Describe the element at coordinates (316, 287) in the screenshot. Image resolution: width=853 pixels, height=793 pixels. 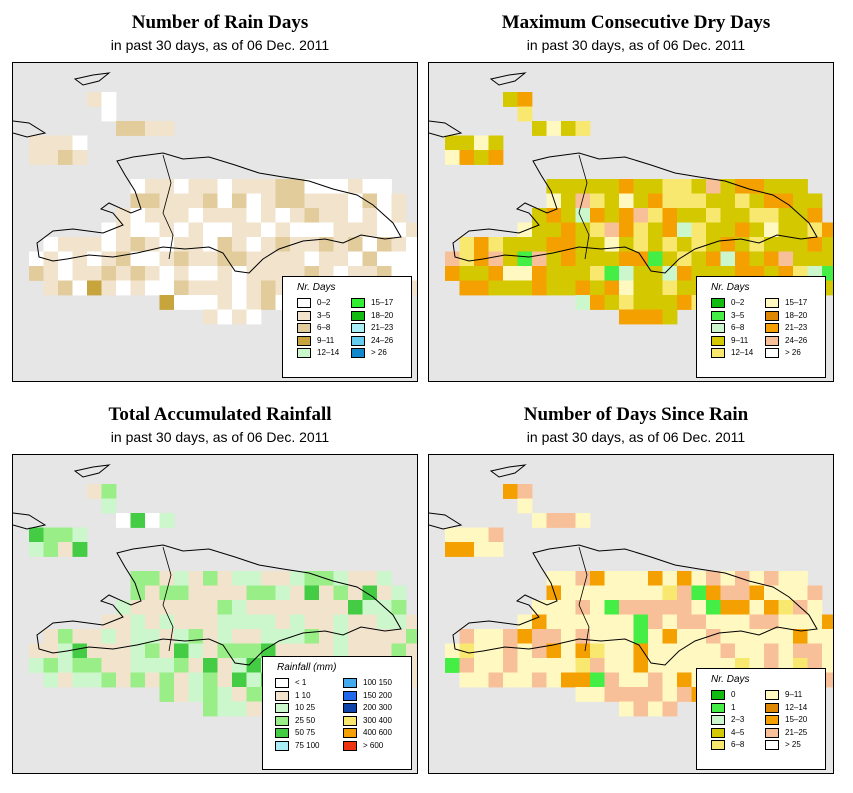
I see `legend-title: Nr. Days` at that location.